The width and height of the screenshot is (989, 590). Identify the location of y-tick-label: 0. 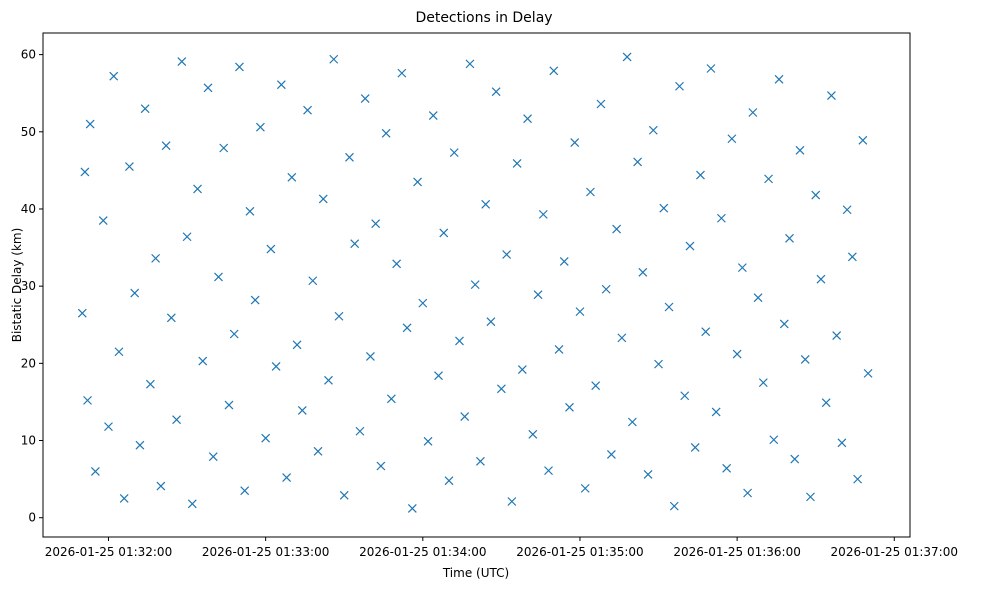
(32, 518).